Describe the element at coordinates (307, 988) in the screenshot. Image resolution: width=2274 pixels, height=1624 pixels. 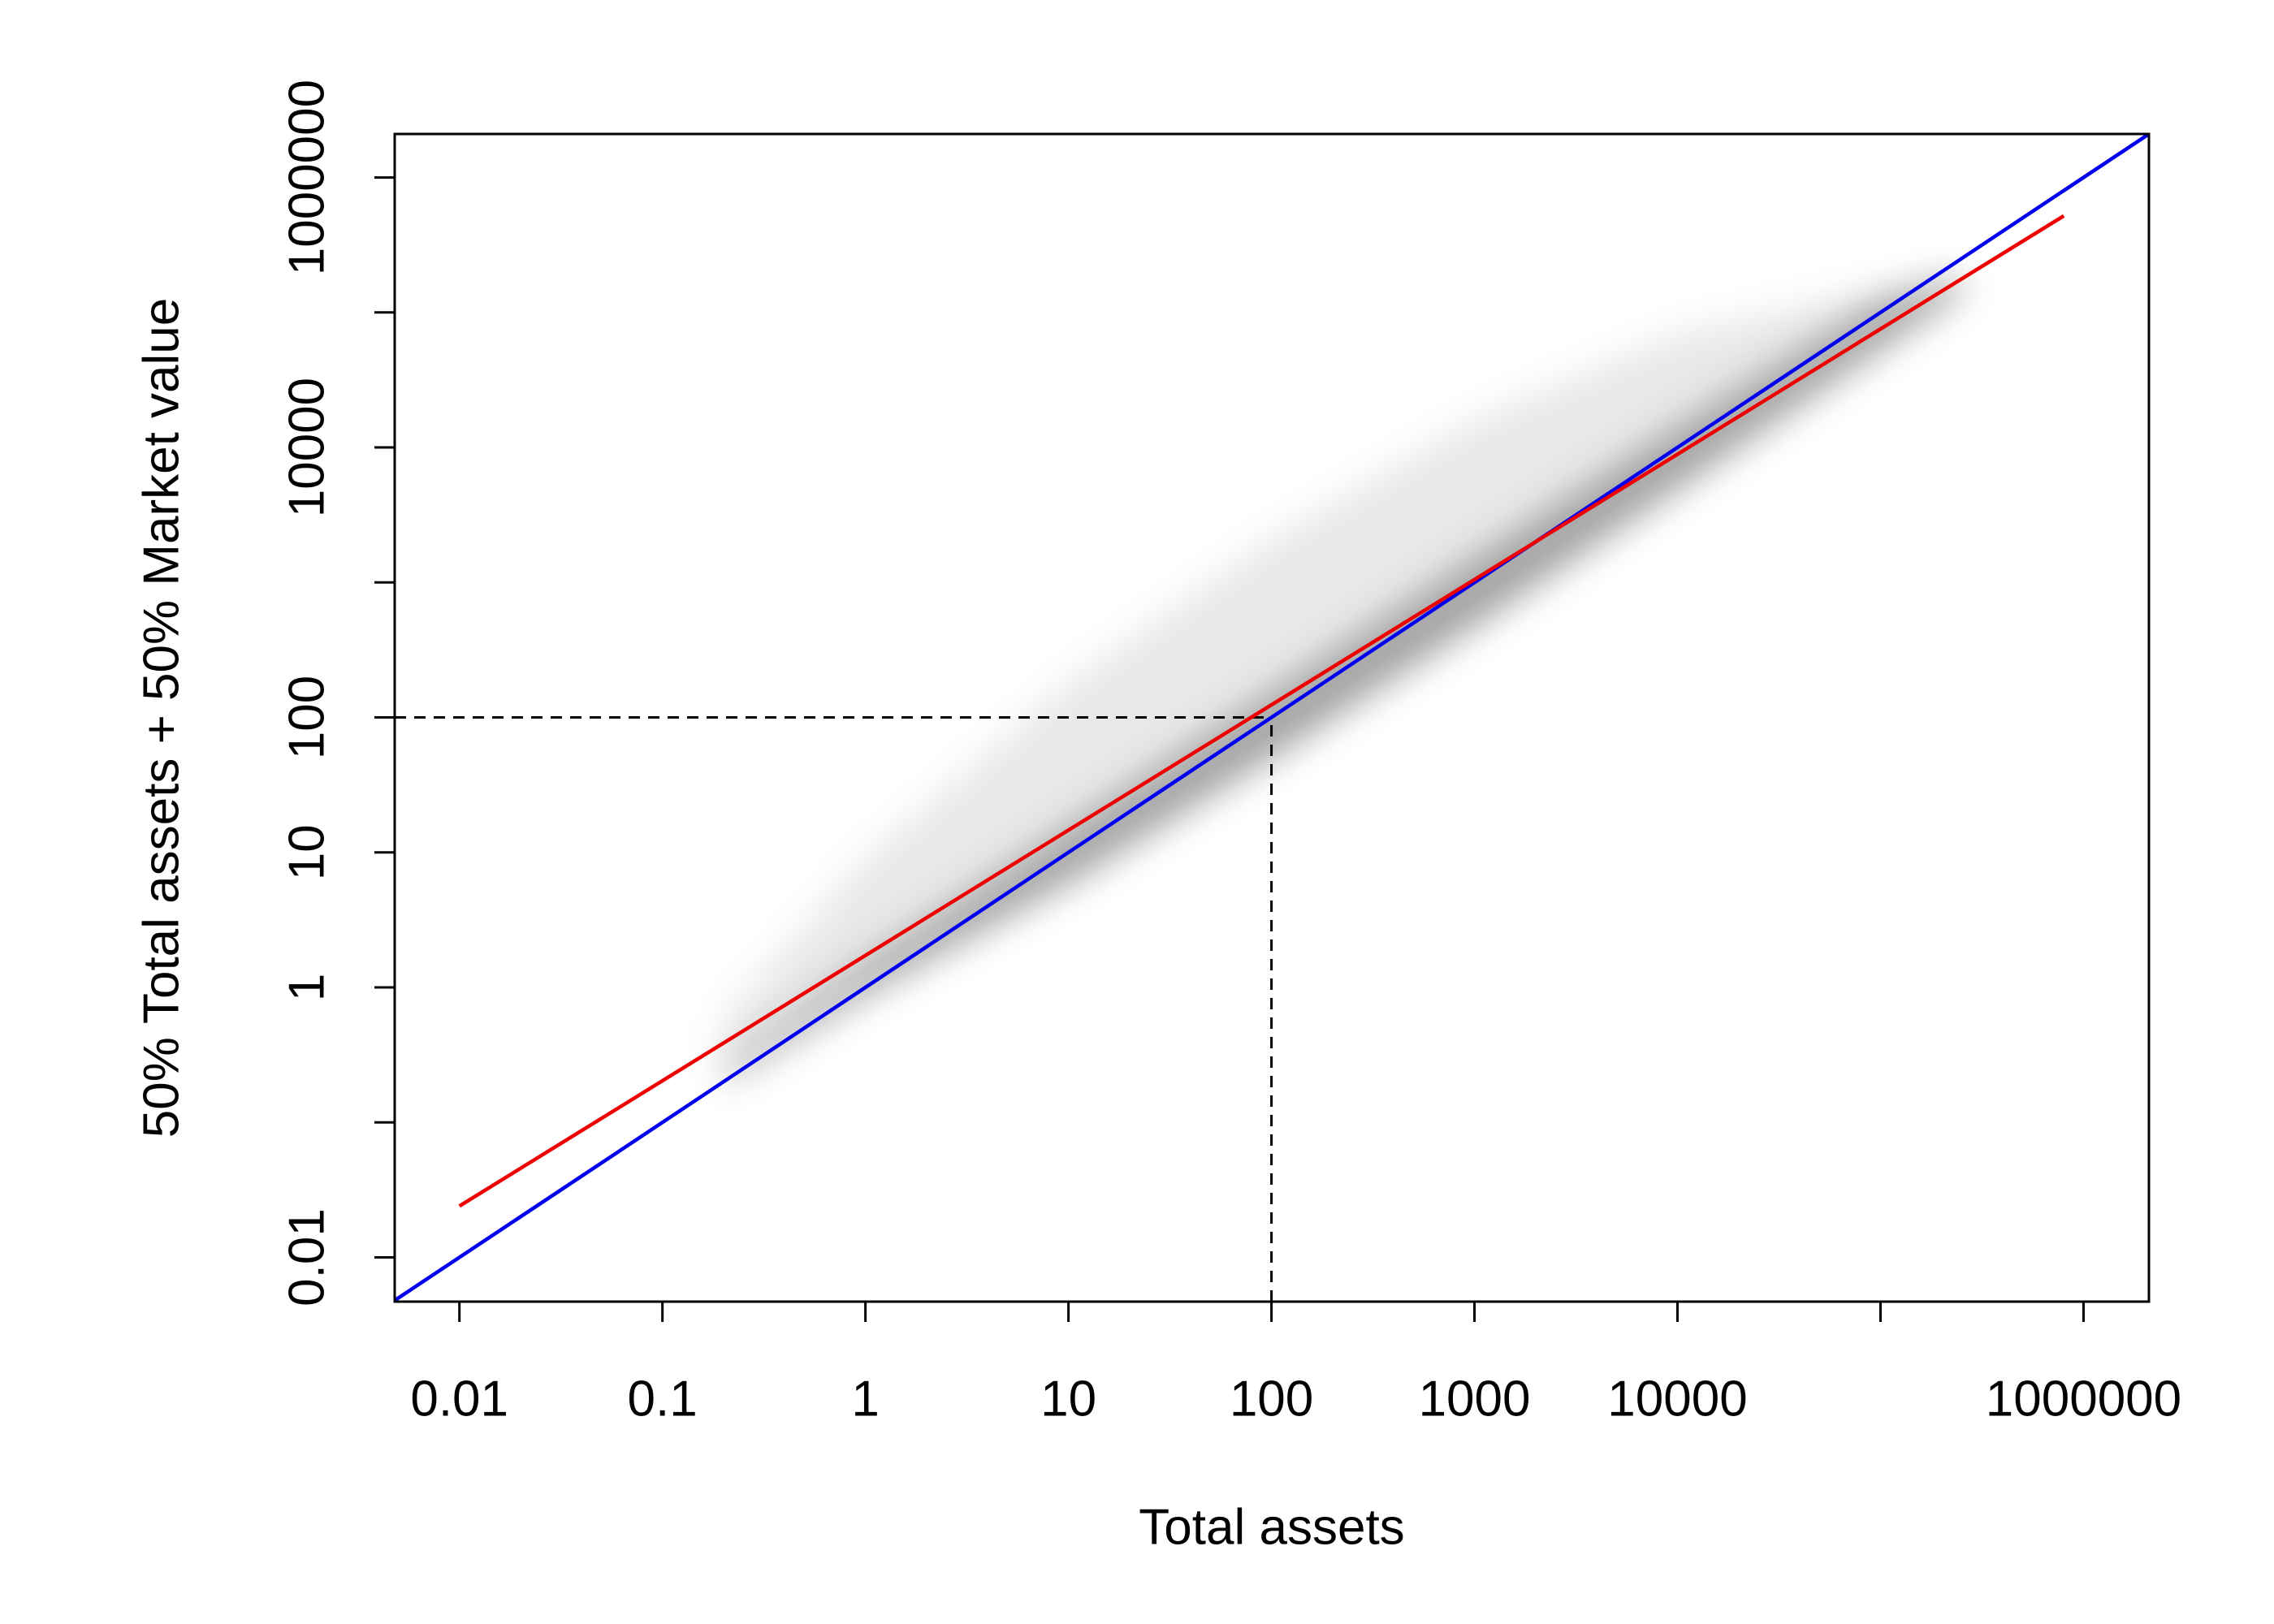
I see `y-tick-label: 1` at that location.